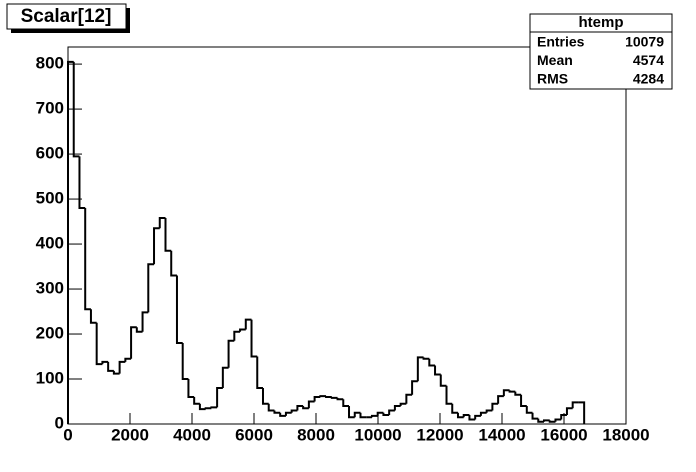 This screenshot has height=472, width=696. Describe the element at coordinates (561, 42) in the screenshot. I see `stats-label: Entries` at that location.